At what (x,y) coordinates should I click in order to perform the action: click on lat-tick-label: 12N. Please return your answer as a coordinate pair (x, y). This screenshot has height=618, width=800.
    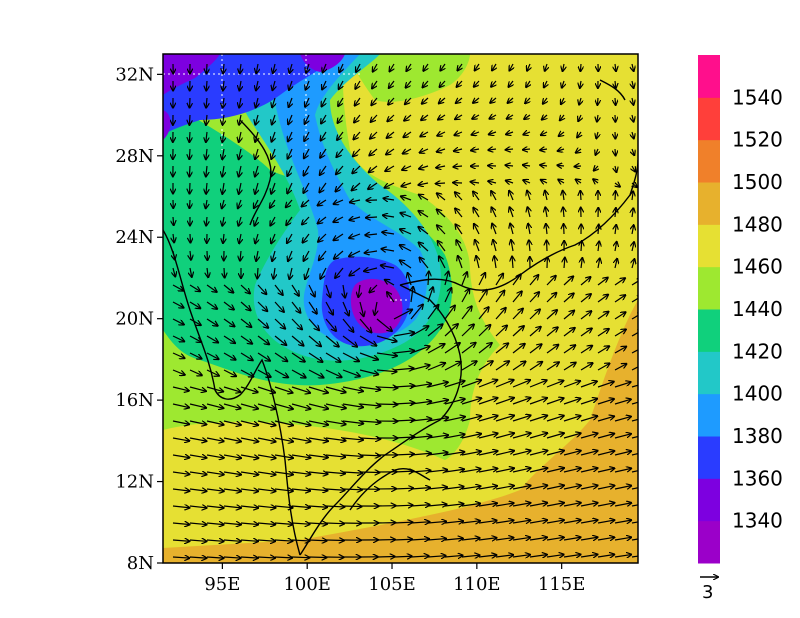
    Looking at the image, I should click on (134, 482).